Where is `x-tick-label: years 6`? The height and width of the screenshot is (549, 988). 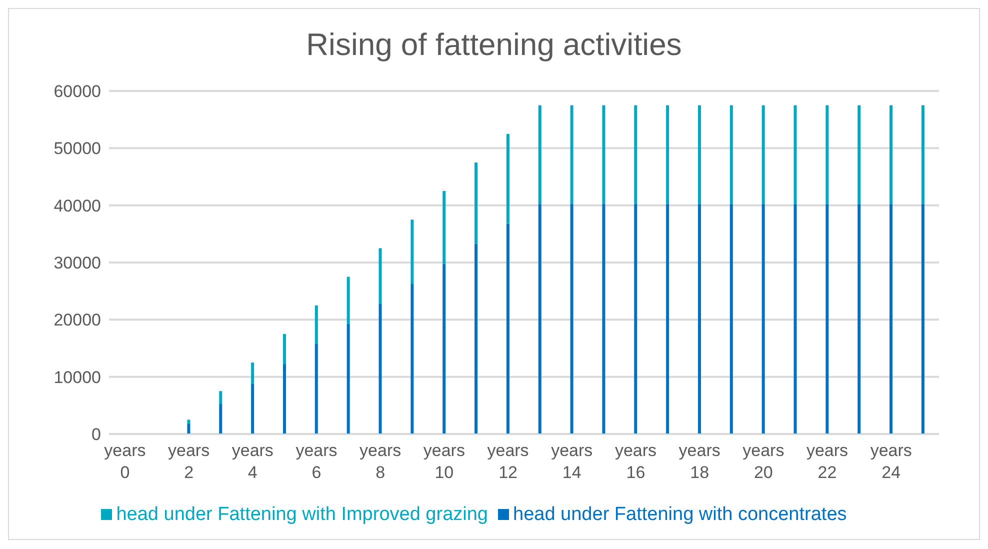 x-tick-label: years 6 is located at coordinates (317, 461).